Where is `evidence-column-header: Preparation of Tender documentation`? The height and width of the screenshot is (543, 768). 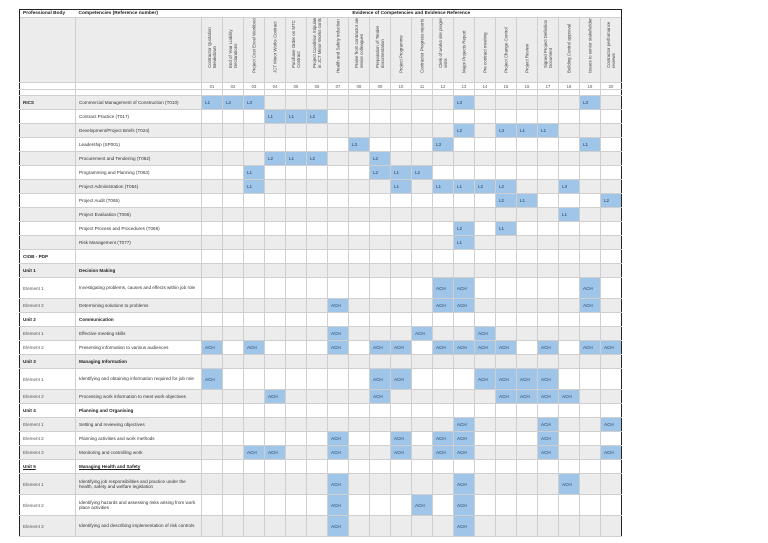
evidence-column-header: Preparation of Tender documentation is located at coordinates (380, 50).